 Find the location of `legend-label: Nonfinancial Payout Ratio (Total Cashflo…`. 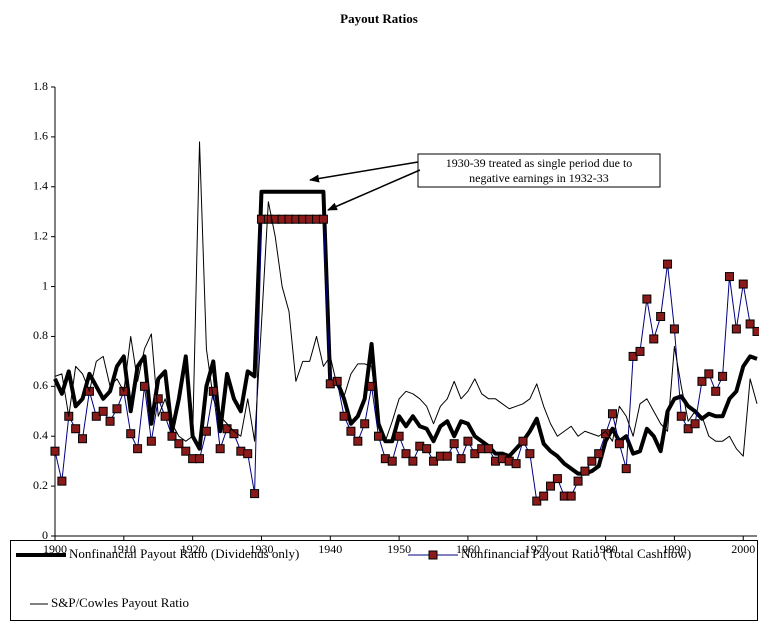

legend-label: Nonfinancial Payout Ratio (Total Cashflo… is located at coordinates (576, 553).